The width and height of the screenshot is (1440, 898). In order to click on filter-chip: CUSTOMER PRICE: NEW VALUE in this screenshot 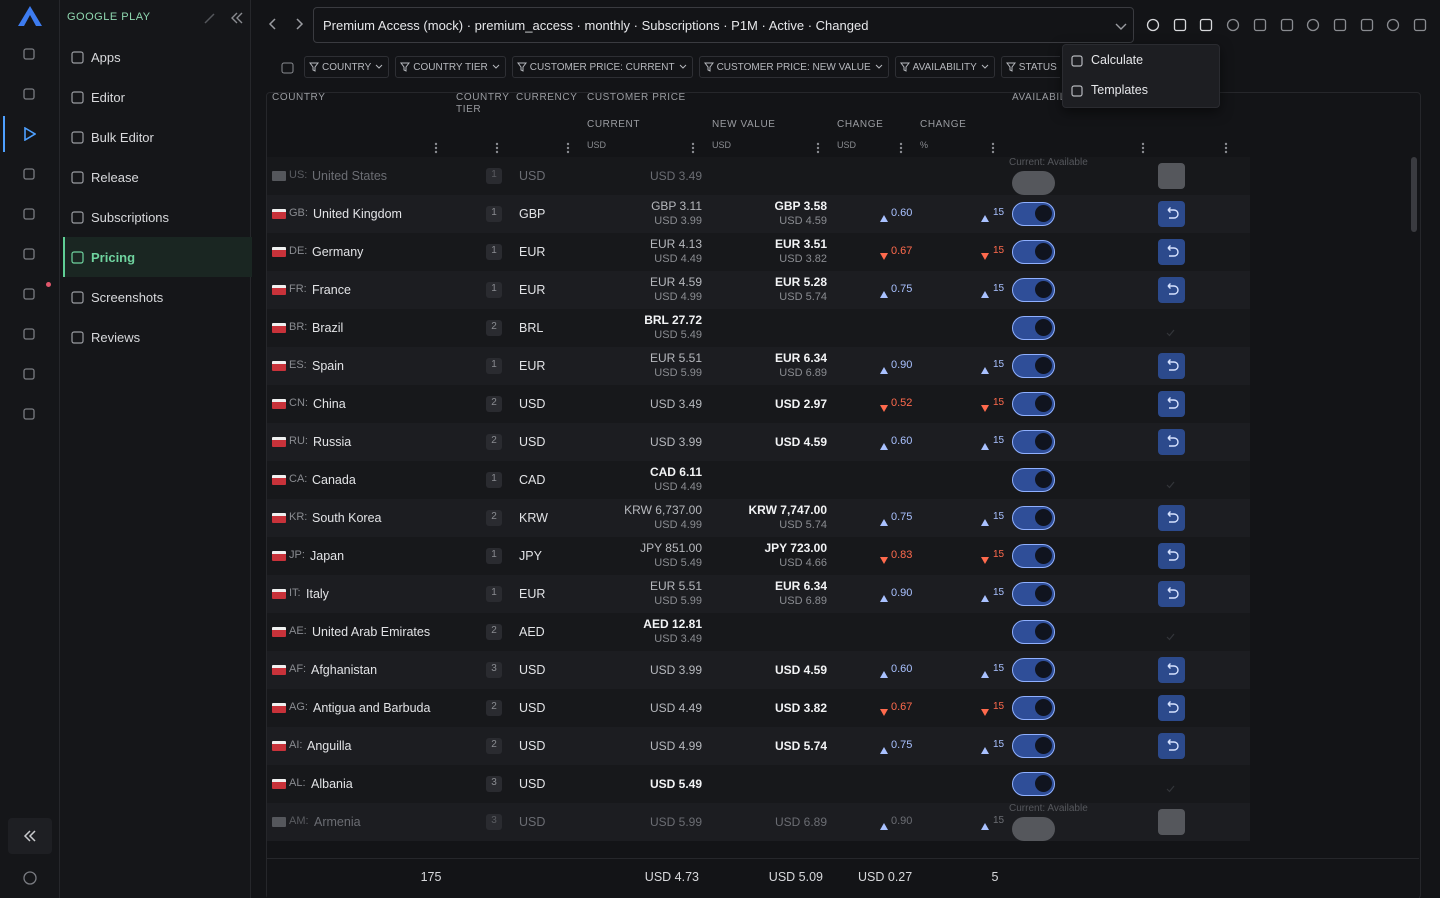, I will do `click(793, 67)`.